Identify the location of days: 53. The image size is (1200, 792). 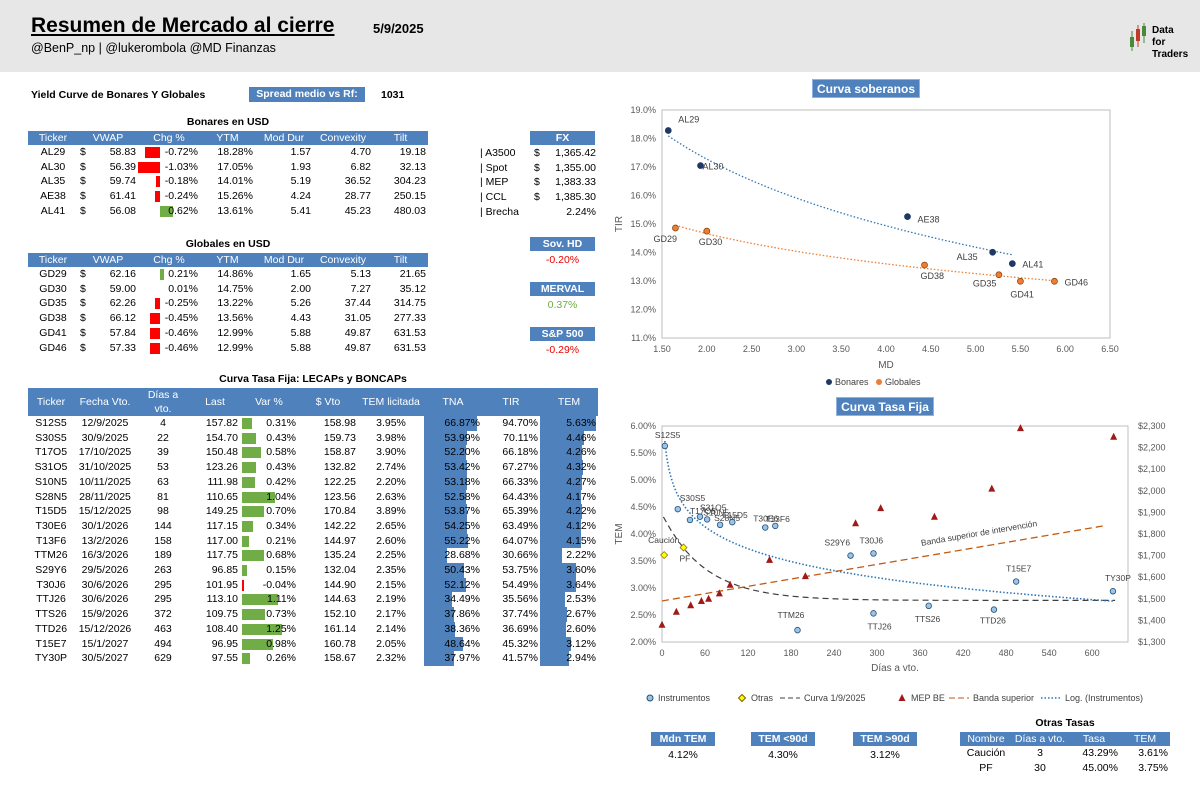
(163, 467).